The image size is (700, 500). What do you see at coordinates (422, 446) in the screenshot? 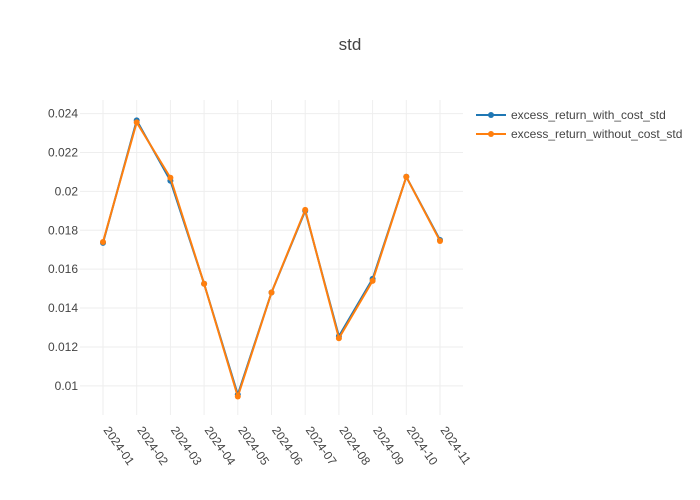
I see `x-tick-label: 2024-10` at bounding box center [422, 446].